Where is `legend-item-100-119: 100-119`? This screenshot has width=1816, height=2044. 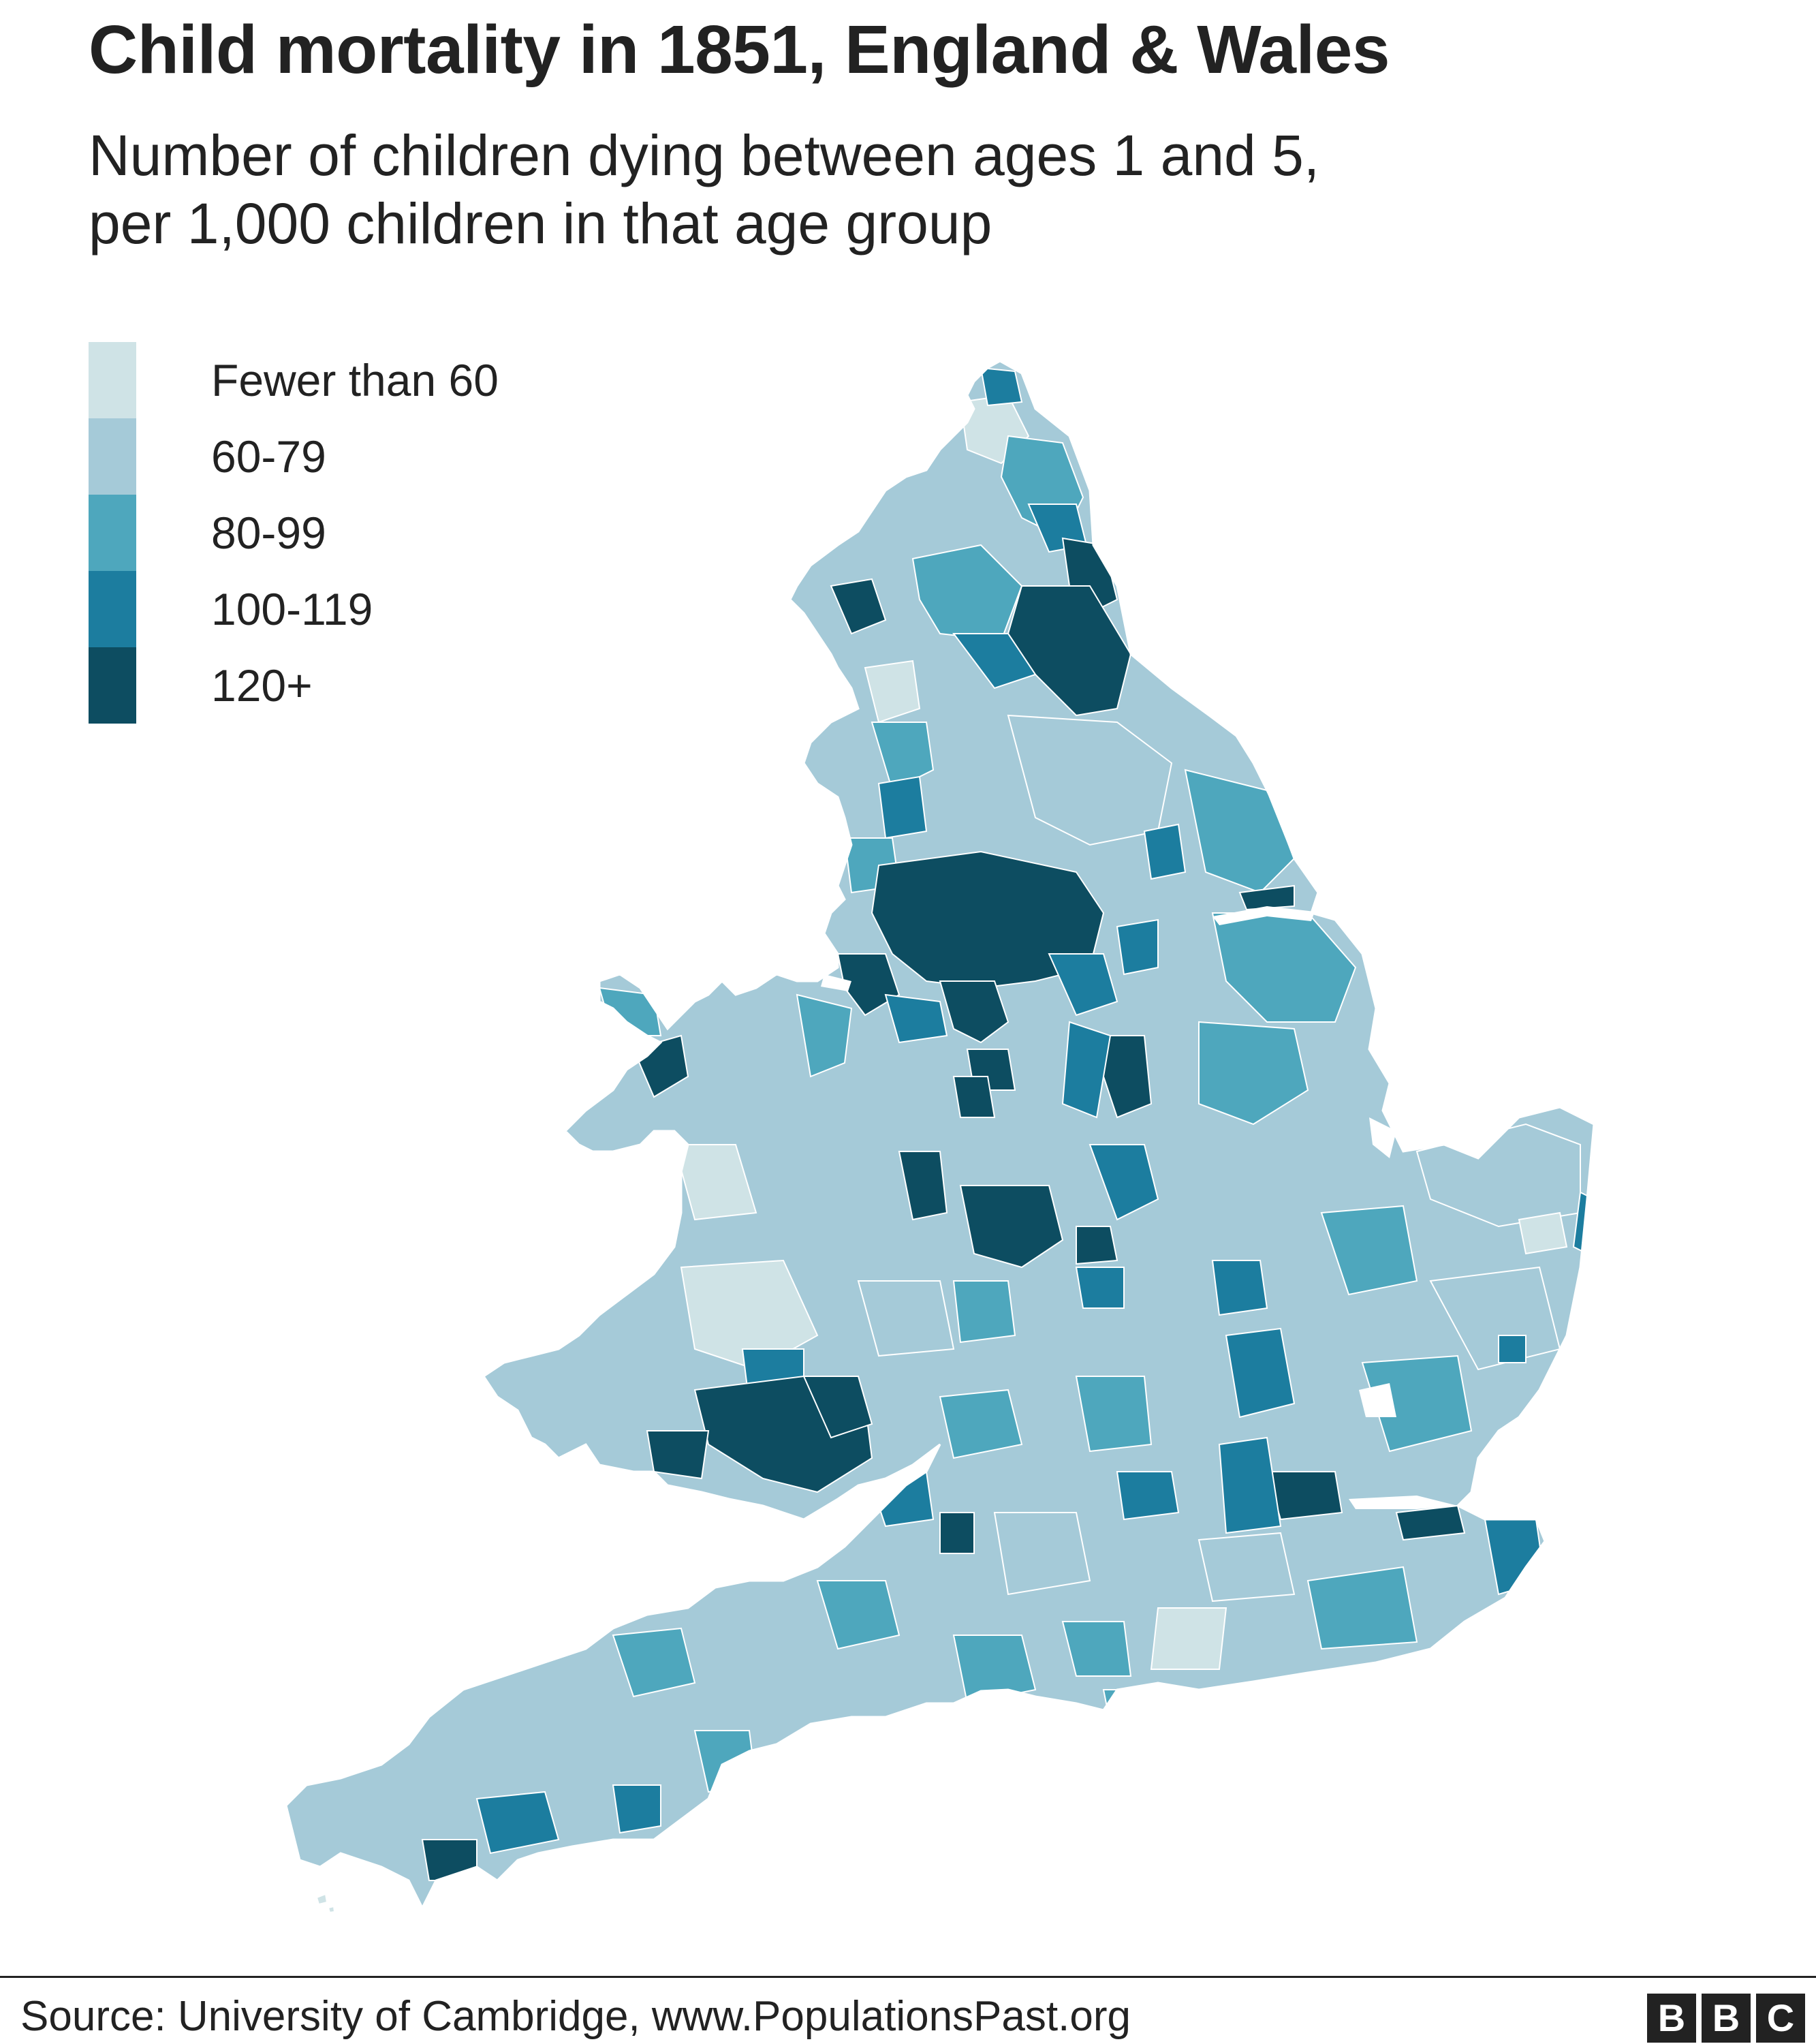 legend-item-100-119: 100-119 is located at coordinates (294, 609).